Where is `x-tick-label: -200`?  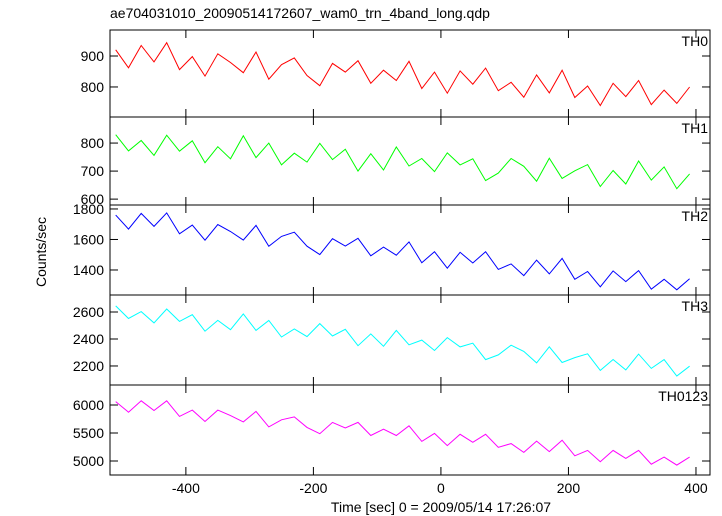
x-tick-label: -200 is located at coordinates (313, 488).